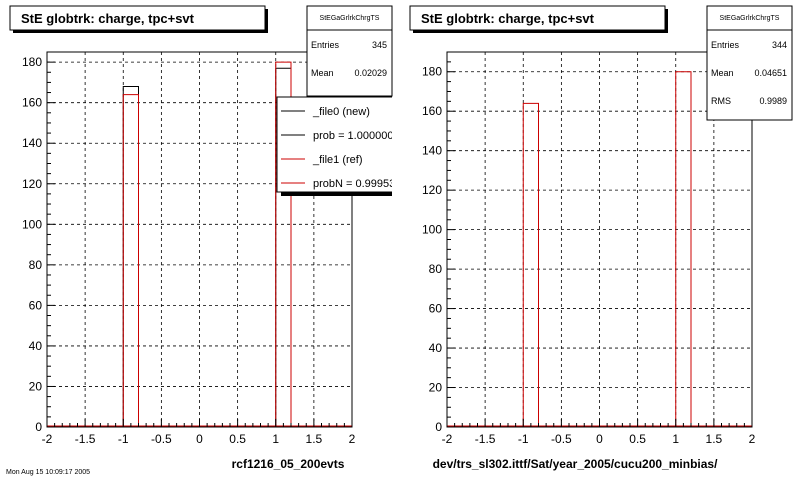 The height and width of the screenshot is (480, 800). What do you see at coordinates (770, 73) in the screenshot?
I see `stats-value: 0.04651` at bounding box center [770, 73].